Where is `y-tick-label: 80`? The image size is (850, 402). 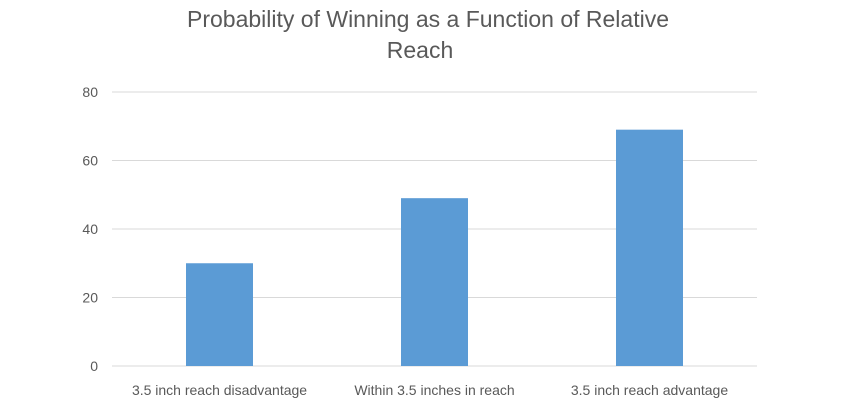 y-tick-label: 80 is located at coordinates (90, 92).